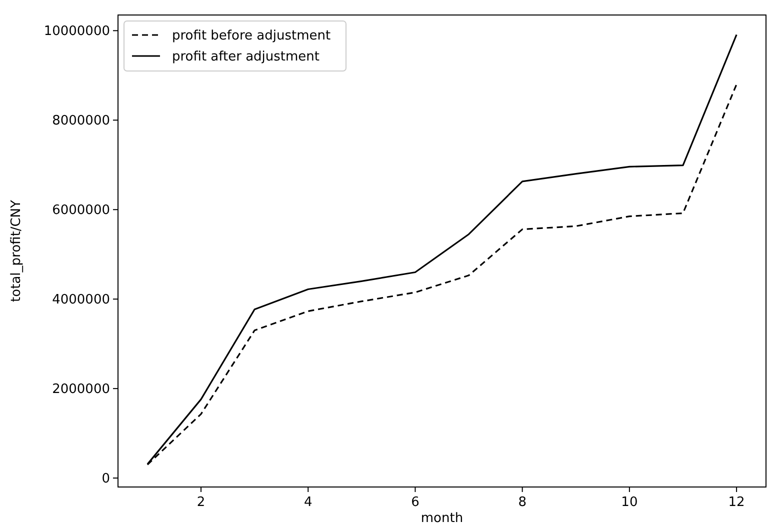 The image size is (768, 526). I want to click on x-tick-label: 6, so click(415, 502).